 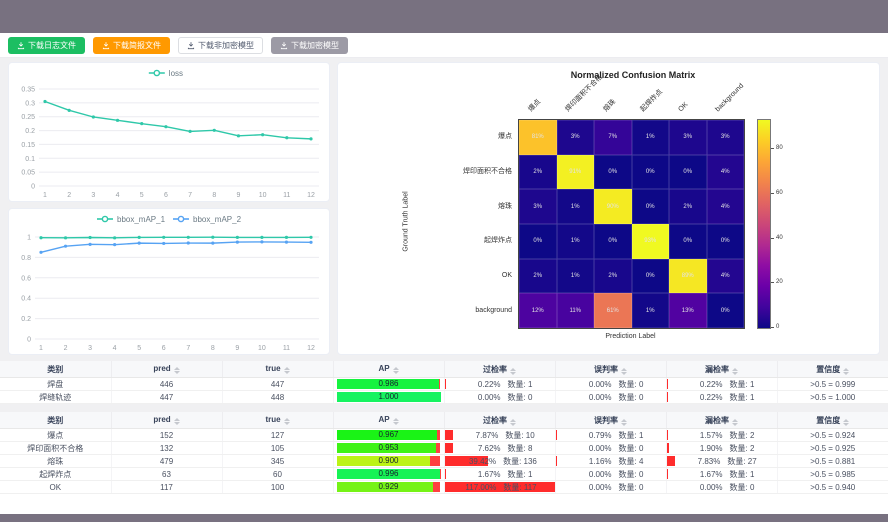 I want to click on x-axis-tick-label: 6, so click(x=164, y=348).